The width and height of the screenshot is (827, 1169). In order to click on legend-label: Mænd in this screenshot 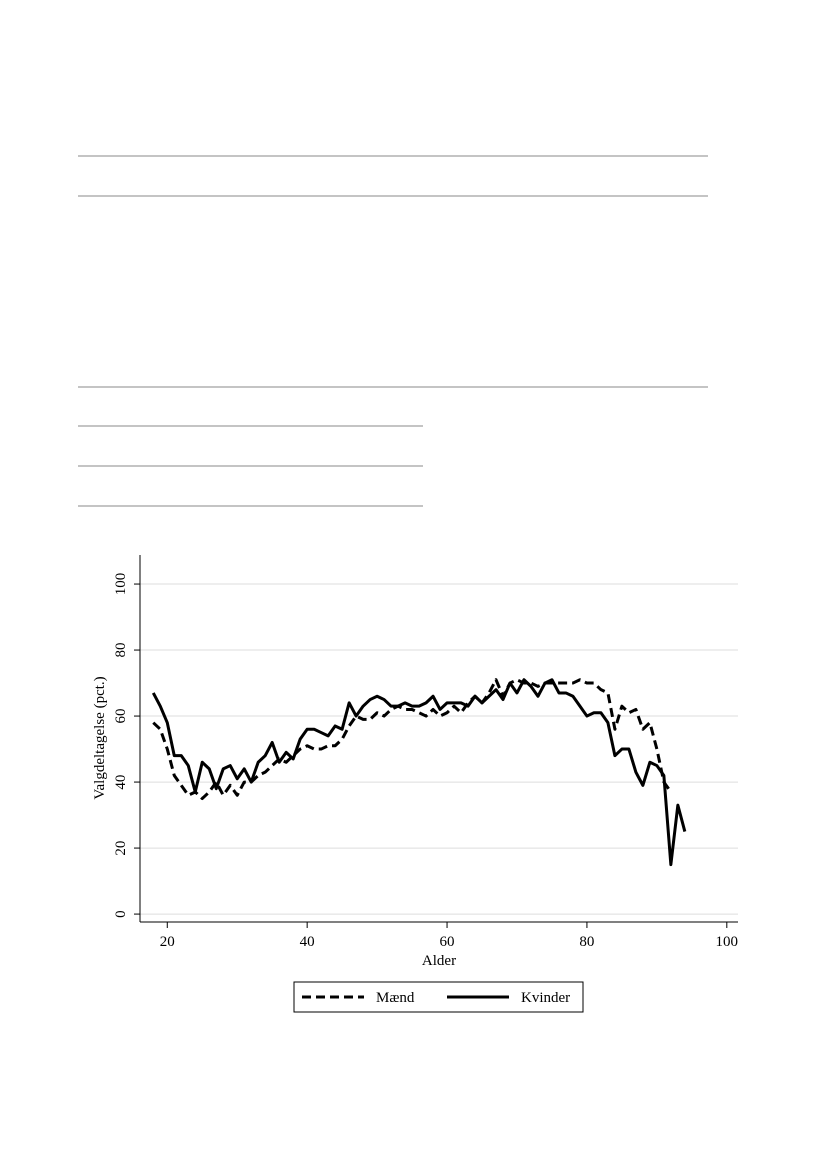, I will do `click(395, 998)`.